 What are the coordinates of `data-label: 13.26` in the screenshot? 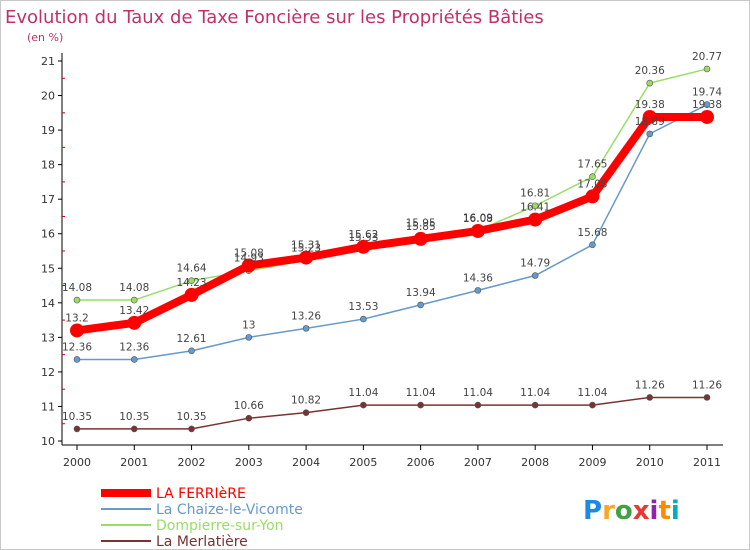 It's located at (306, 316).